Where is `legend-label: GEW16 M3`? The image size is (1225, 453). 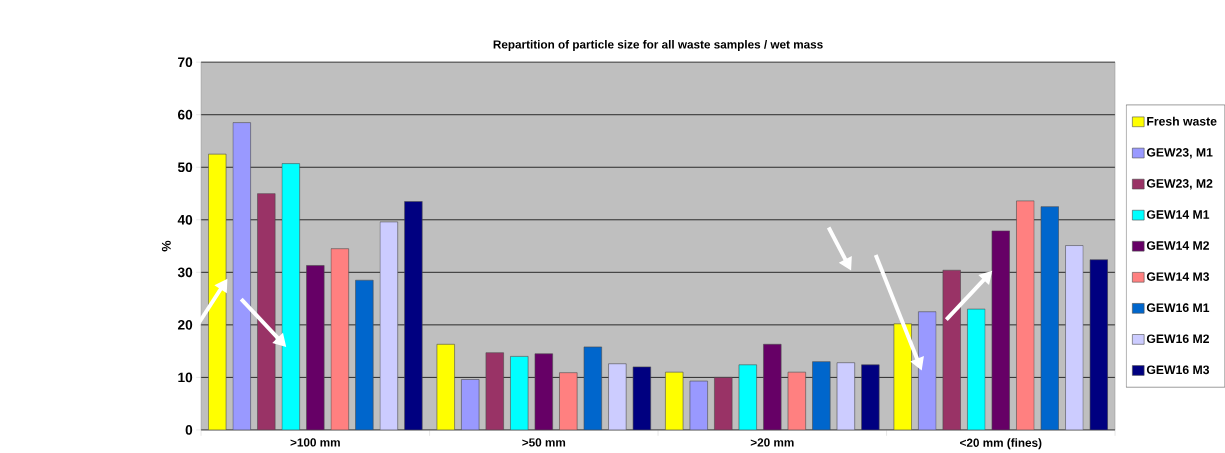
legend-label: GEW16 M3 is located at coordinates (1178, 370).